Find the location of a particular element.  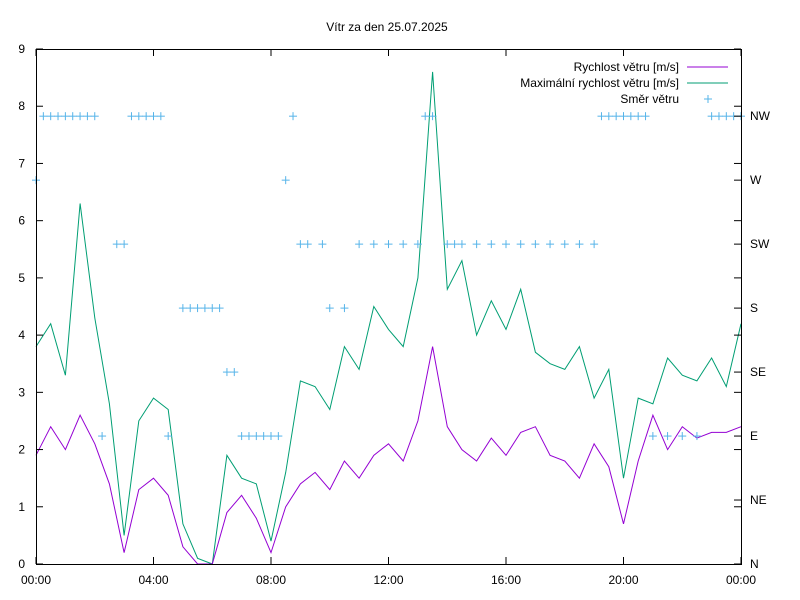

x-tick-label: 08:00 is located at coordinates (271, 580).